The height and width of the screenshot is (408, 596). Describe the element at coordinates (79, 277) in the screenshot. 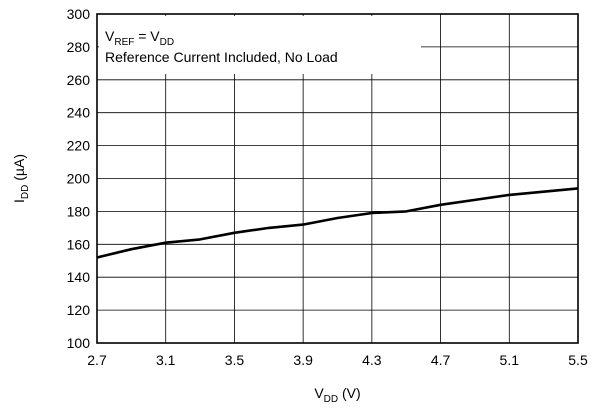

I see `y-tick-label: 140` at that location.